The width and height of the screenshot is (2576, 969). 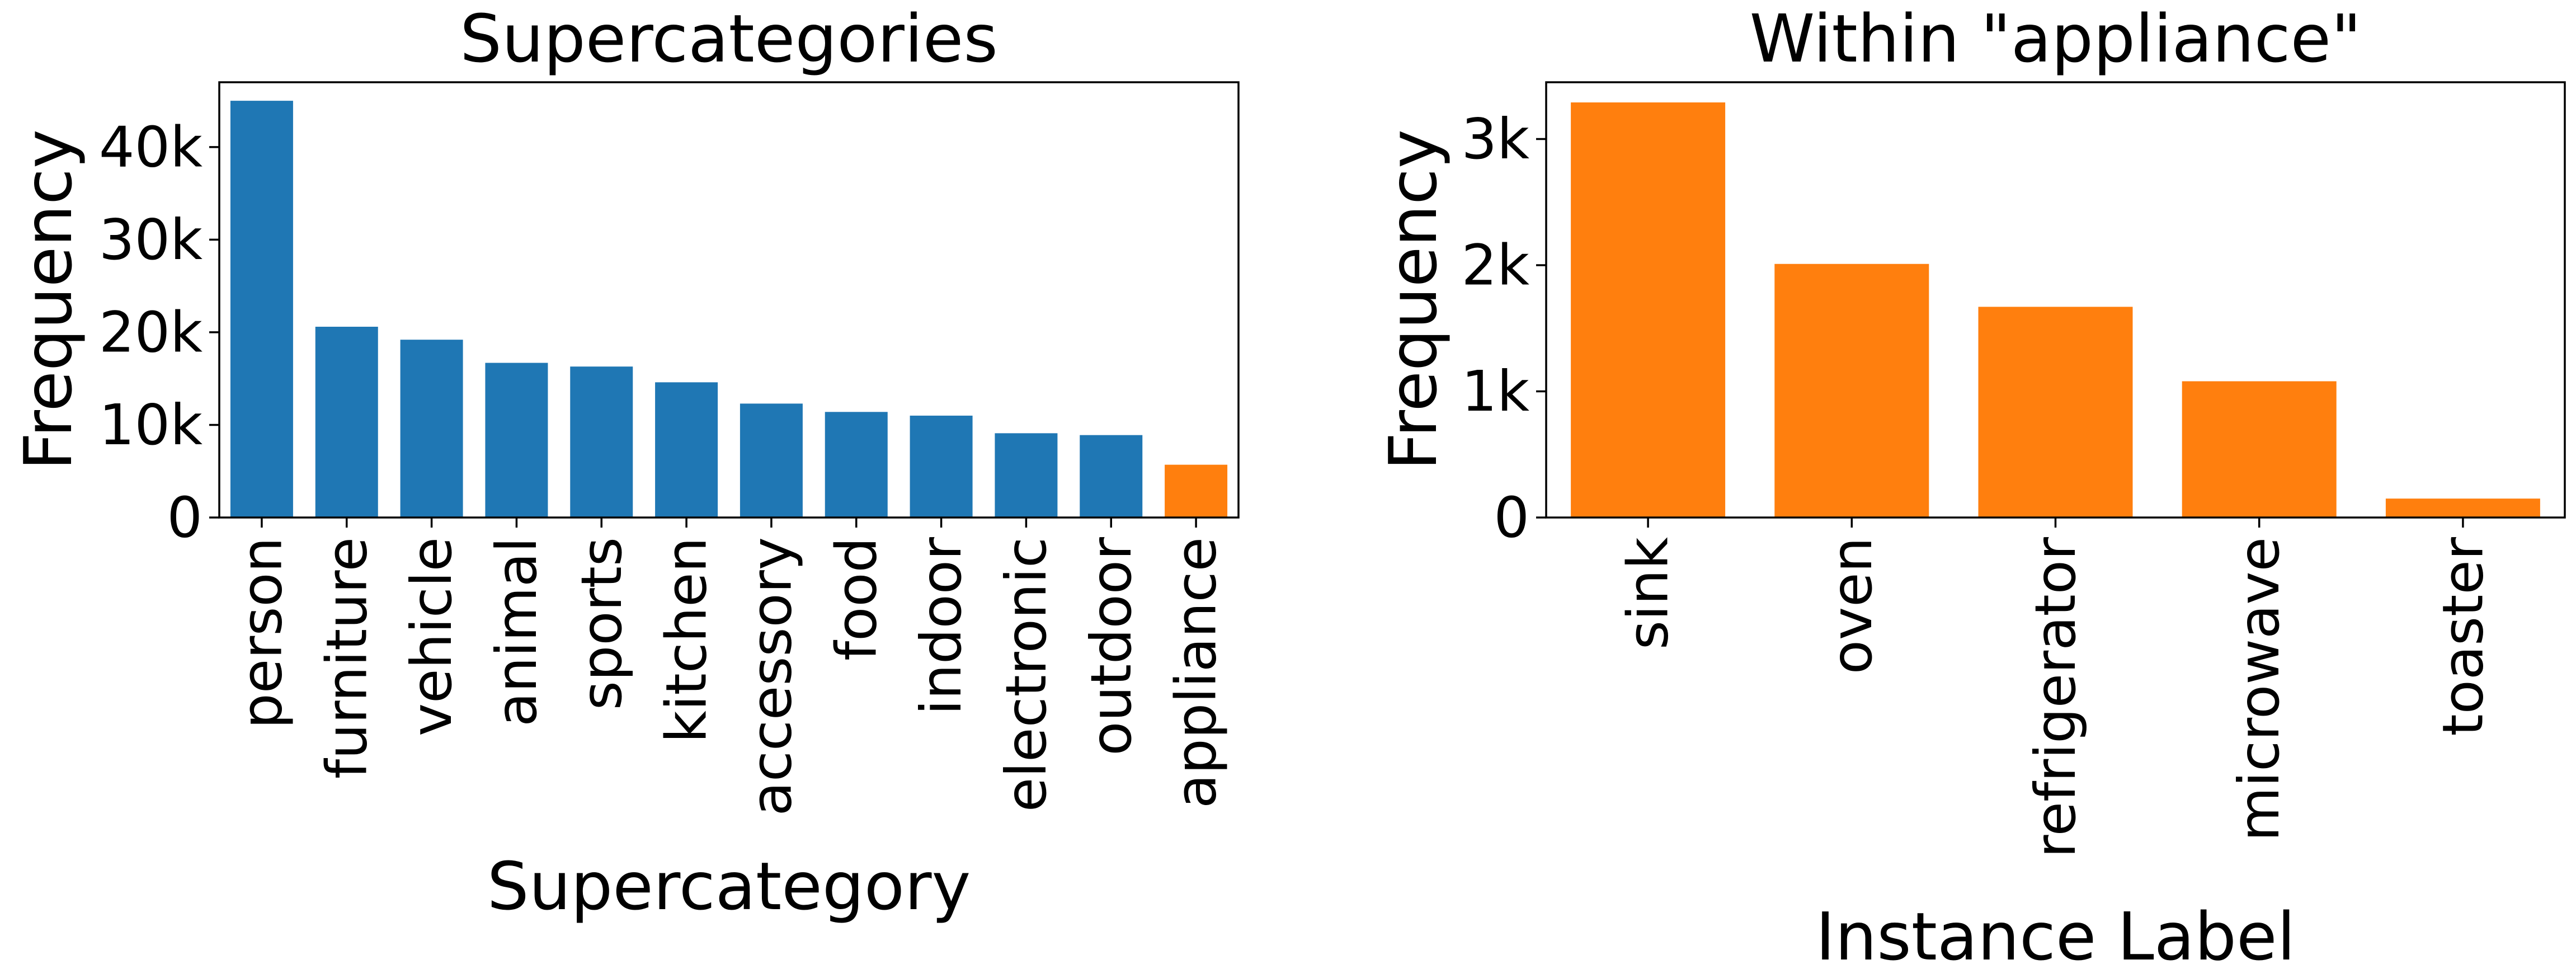 I want to click on bar-kitchen, so click(x=686, y=450).